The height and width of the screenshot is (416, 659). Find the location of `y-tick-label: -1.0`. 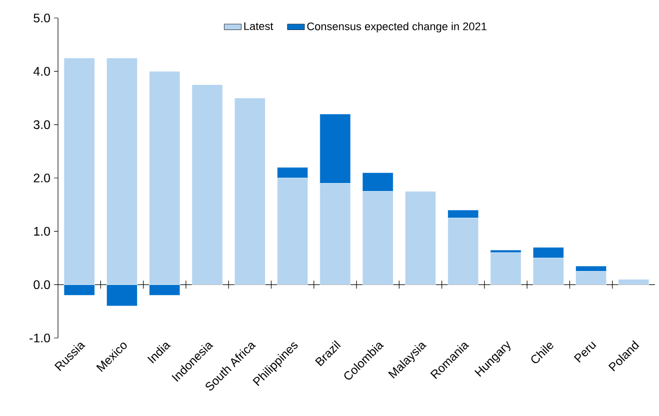

y-tick-label: -1.0 is located at coordinates (40, 338).